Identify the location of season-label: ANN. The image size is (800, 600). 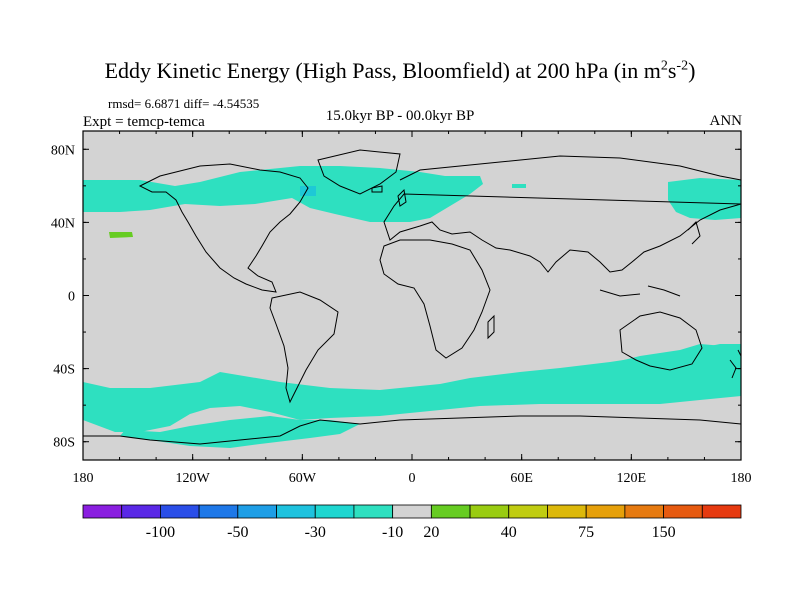
(726, 121).